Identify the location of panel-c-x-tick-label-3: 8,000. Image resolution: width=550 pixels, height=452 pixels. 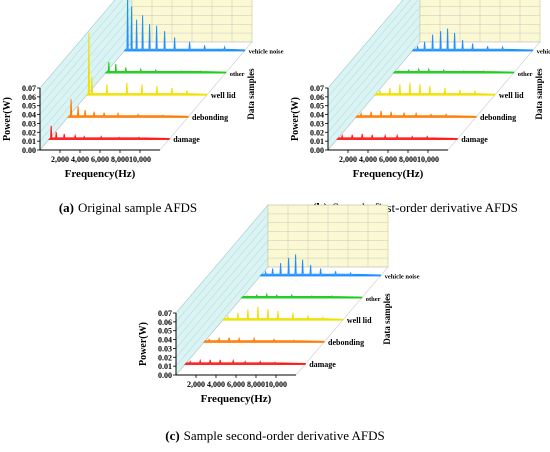
(256, 384).